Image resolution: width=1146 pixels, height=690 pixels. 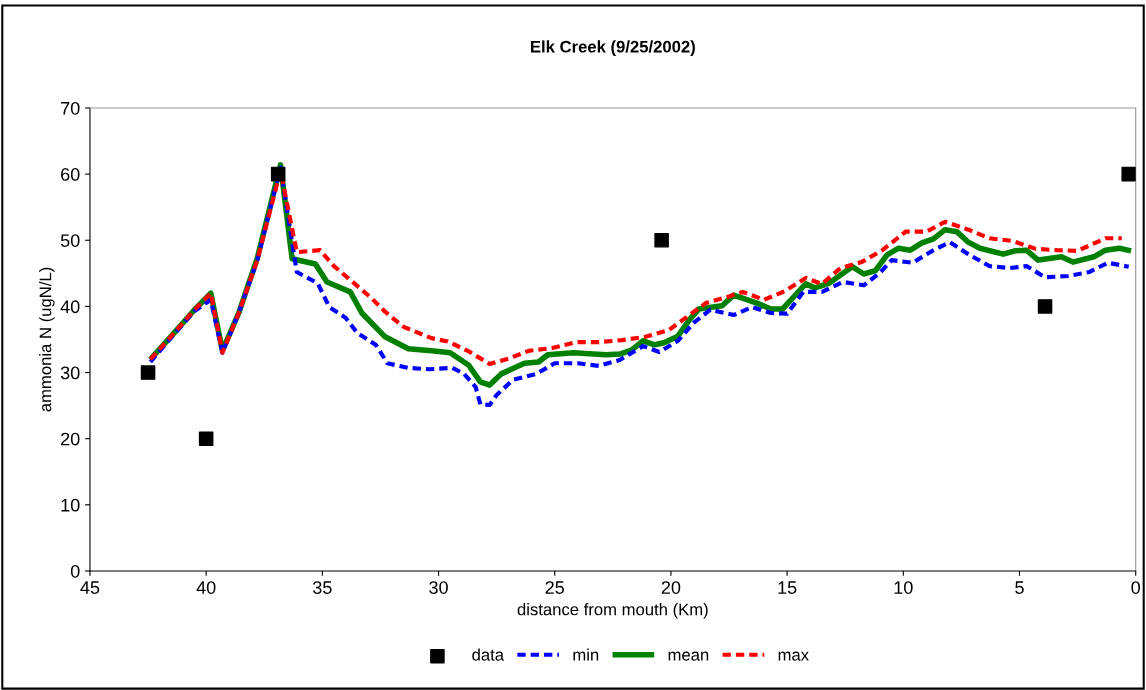 I want to click on x-tick-label: 0, so click(x=1135, y=587).